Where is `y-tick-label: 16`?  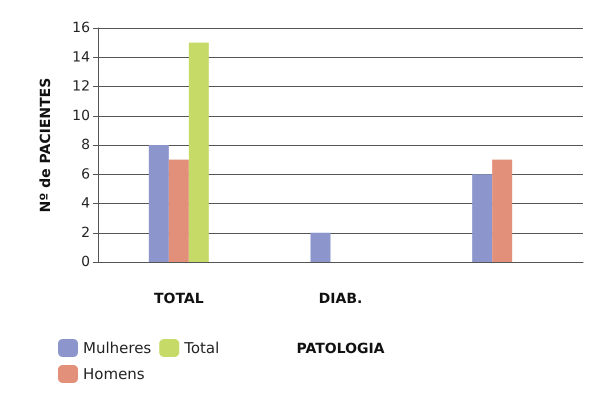 y-tick-label: 16 is located at coordinates (81, 28).